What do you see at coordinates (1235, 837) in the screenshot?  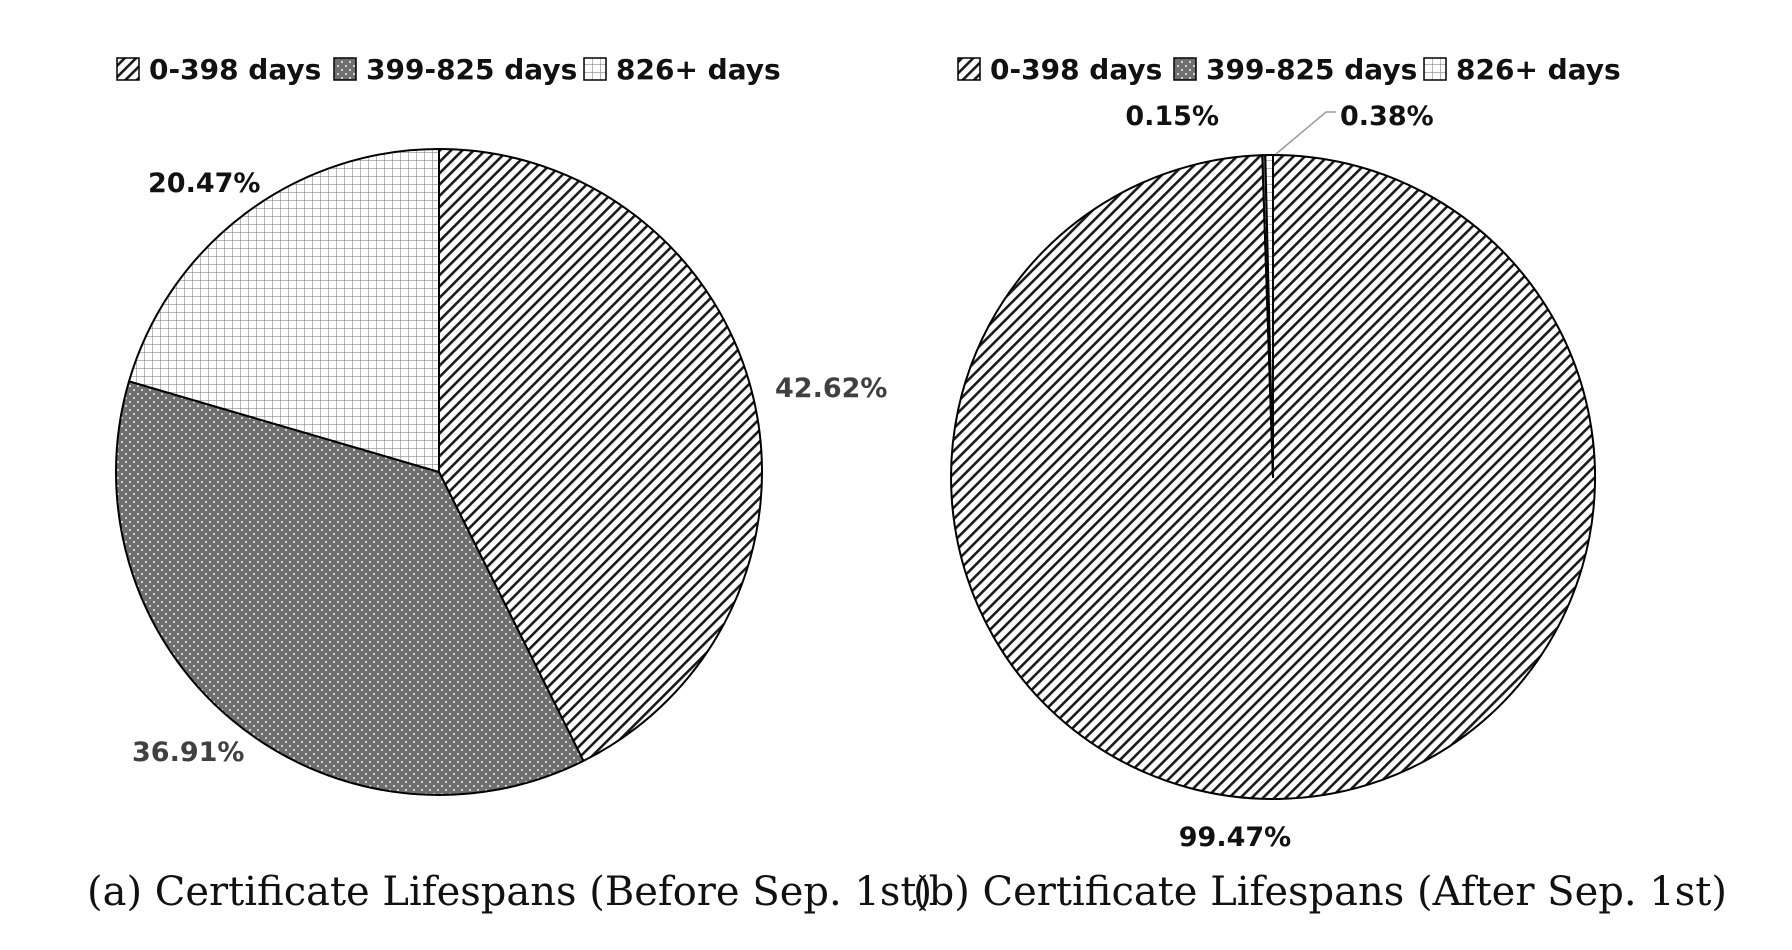 I see `slice-label-0-398-days: 99.47%` at bounding box center [1235, 837].